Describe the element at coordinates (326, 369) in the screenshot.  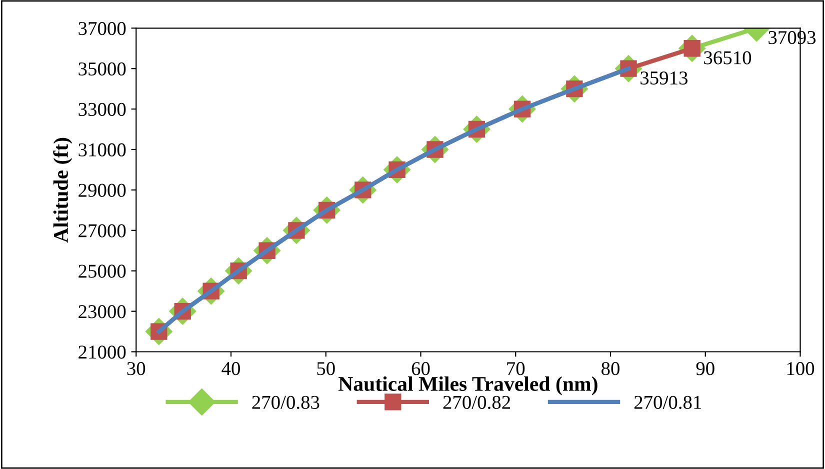
I see `x-tick-label: 50` at that location.